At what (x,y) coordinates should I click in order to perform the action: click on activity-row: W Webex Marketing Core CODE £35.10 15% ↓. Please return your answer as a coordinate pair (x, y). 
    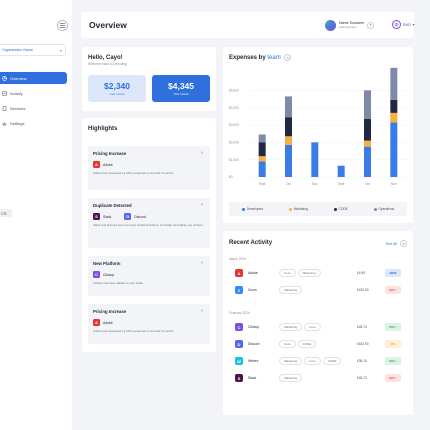
    Looking at the image, I should click on (318, 361).